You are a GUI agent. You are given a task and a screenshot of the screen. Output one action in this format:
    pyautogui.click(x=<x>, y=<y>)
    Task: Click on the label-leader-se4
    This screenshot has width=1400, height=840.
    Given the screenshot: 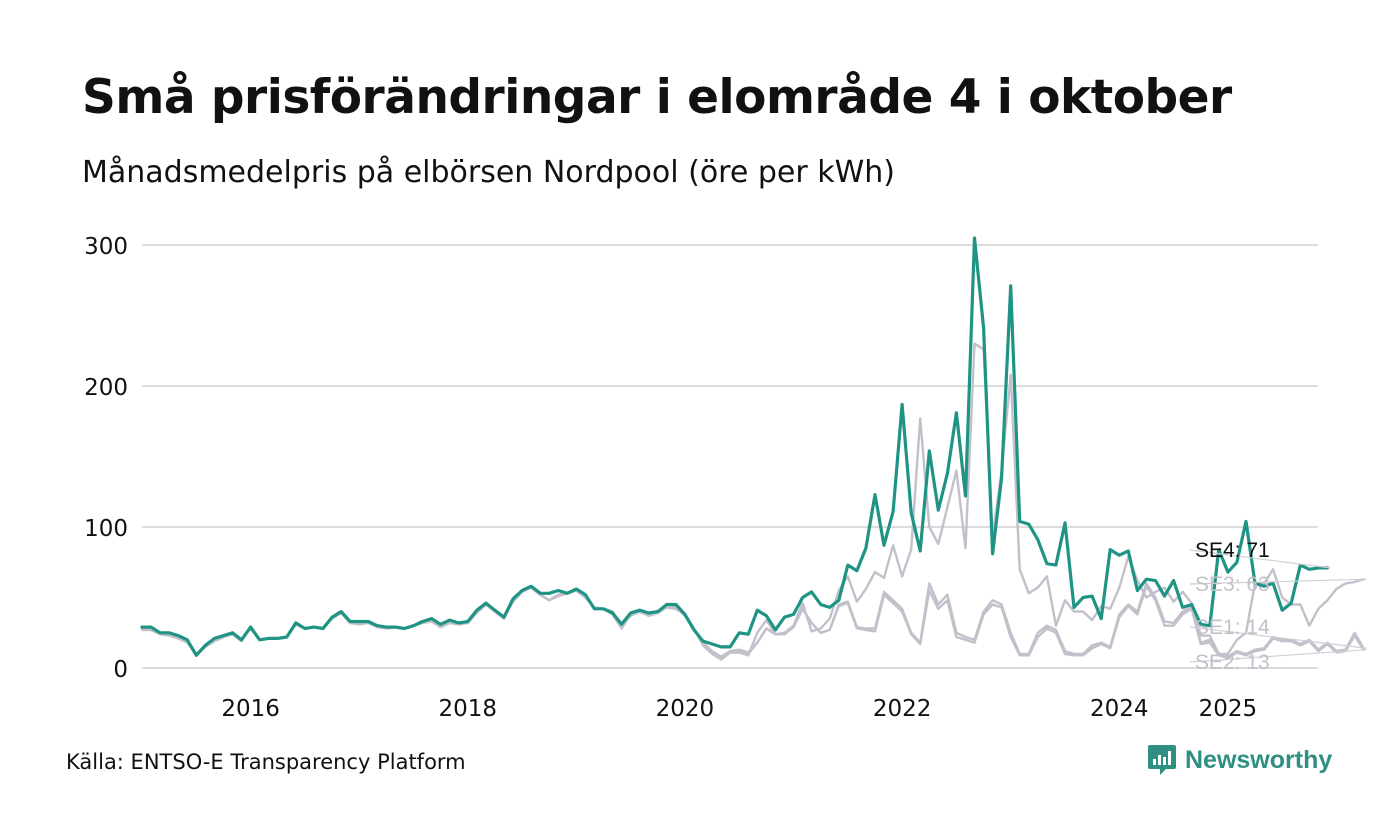 What is the action you would take?
    pyautogui.click(x=1260, y=559)
    